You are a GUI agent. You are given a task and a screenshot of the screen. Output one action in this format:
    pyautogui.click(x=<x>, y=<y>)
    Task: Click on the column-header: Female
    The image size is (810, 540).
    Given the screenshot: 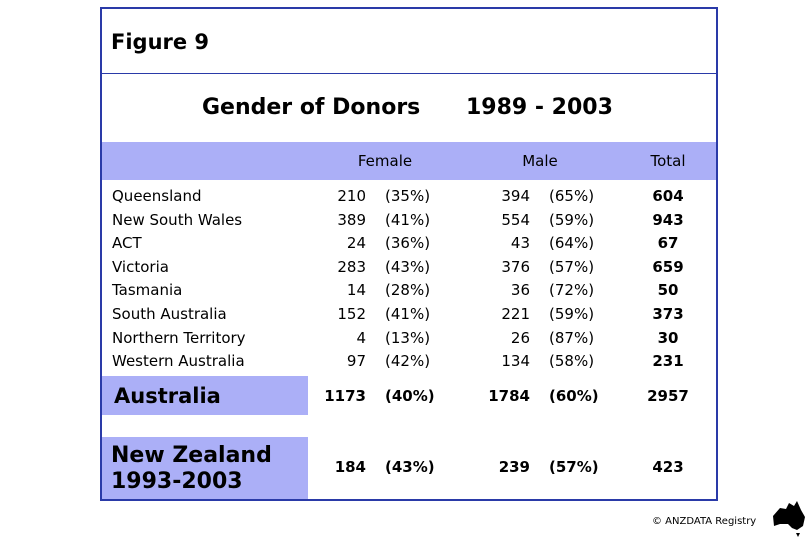 What is the action you would take?
    pyautogui.click(x=385, y=161)
    